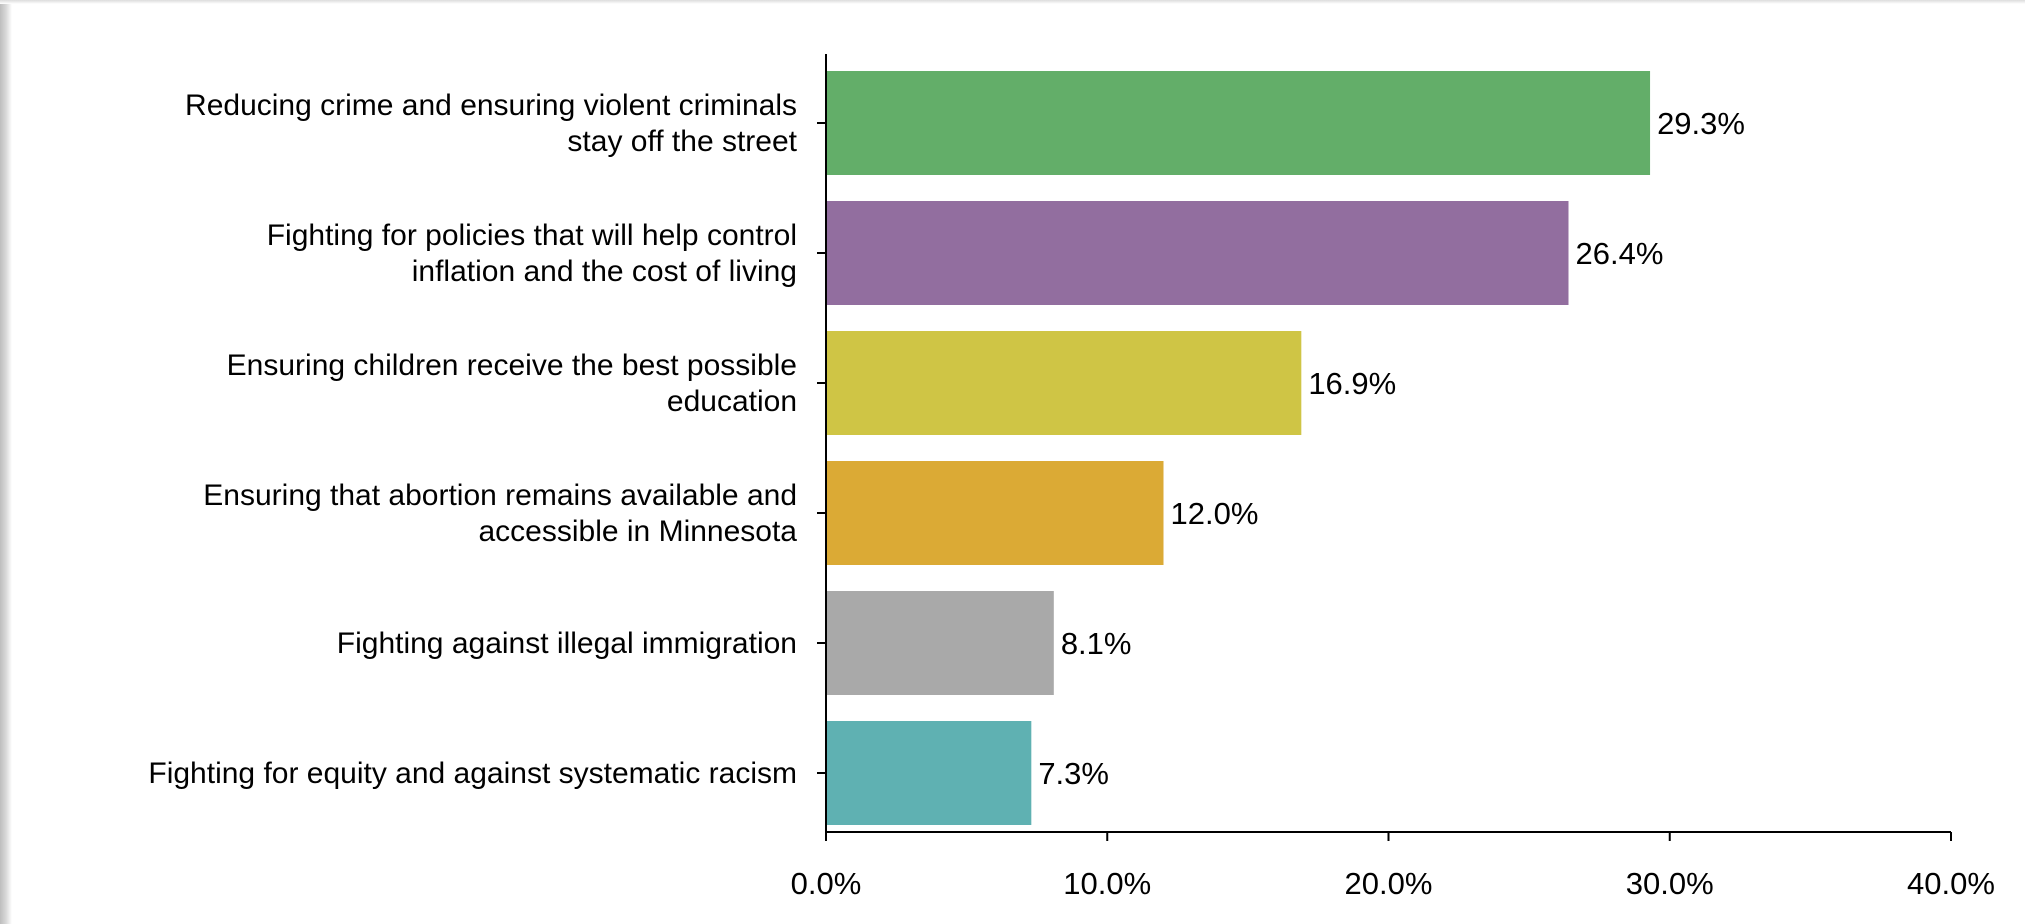 The image size is (2025, 924). What do you see at coordinates (604, 271) in the screenshot?
I see `category-label: inflation and the cost of living` at bounding box center [604, 271].